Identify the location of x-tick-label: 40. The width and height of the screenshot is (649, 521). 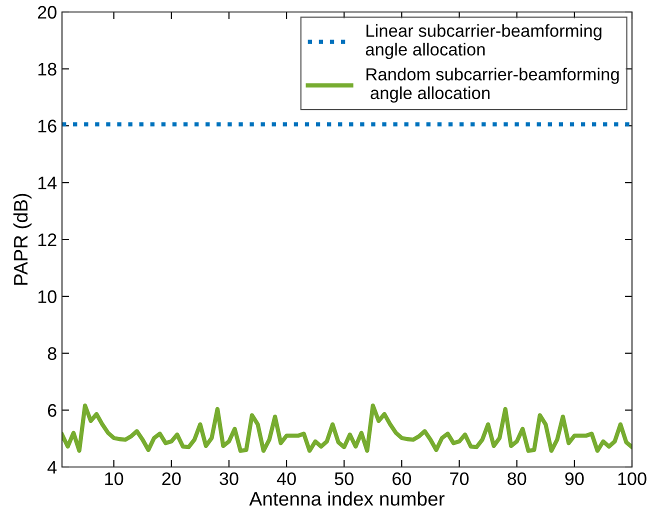
(286, 479).